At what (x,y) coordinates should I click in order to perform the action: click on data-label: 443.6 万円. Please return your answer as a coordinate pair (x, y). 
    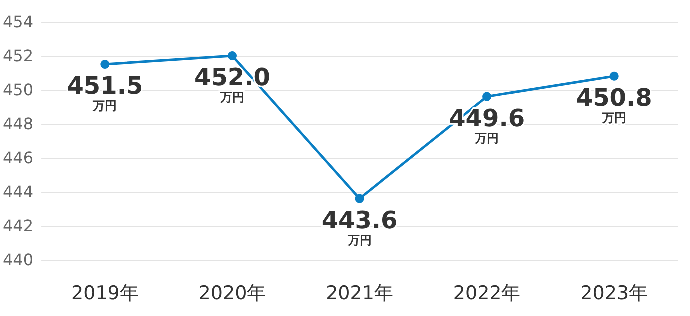
    Looking at the image, I should click on (360, 227).